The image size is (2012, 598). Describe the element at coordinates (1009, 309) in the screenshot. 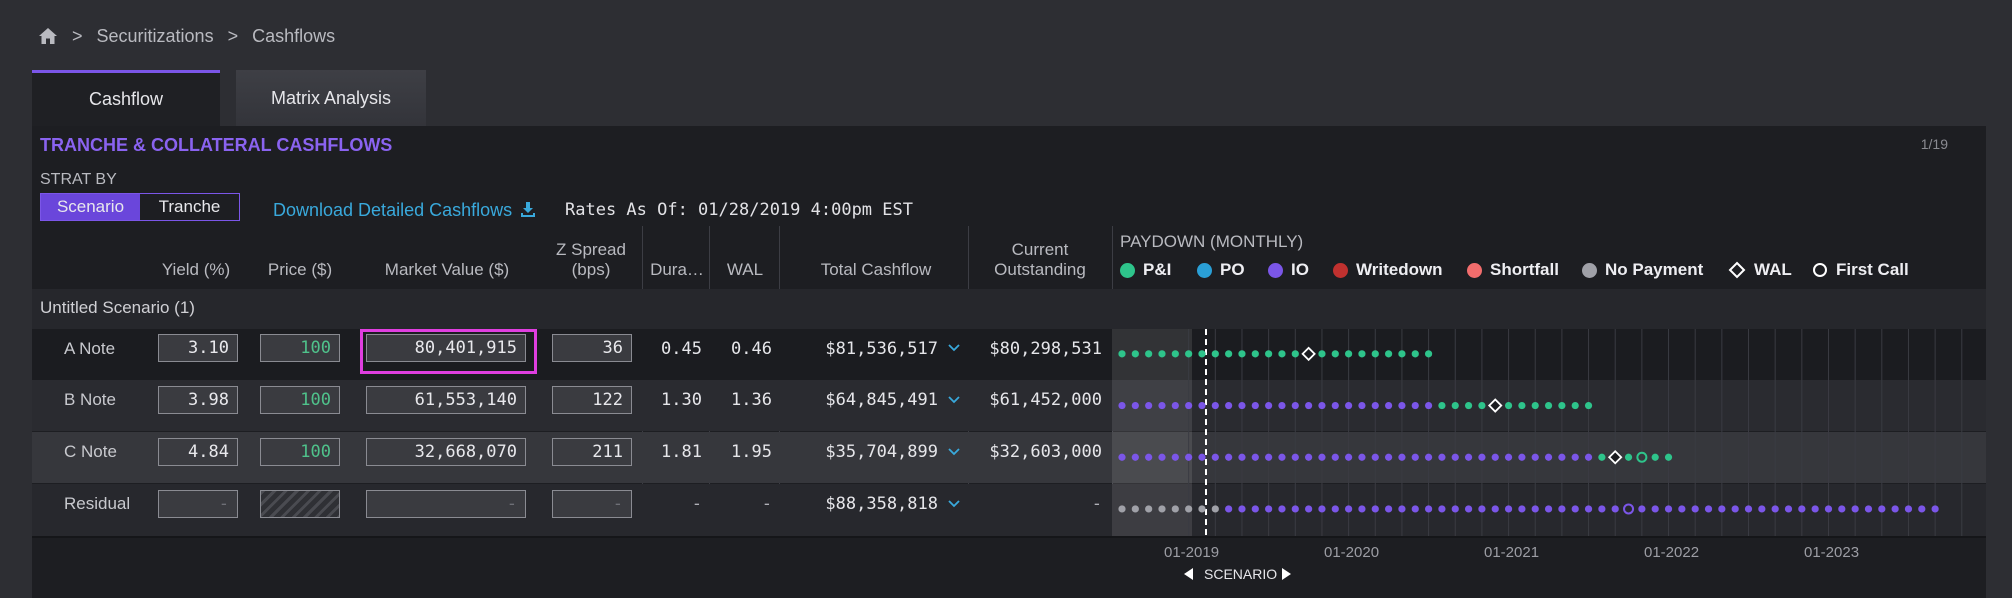

I see `scenario-group-row` at that location.